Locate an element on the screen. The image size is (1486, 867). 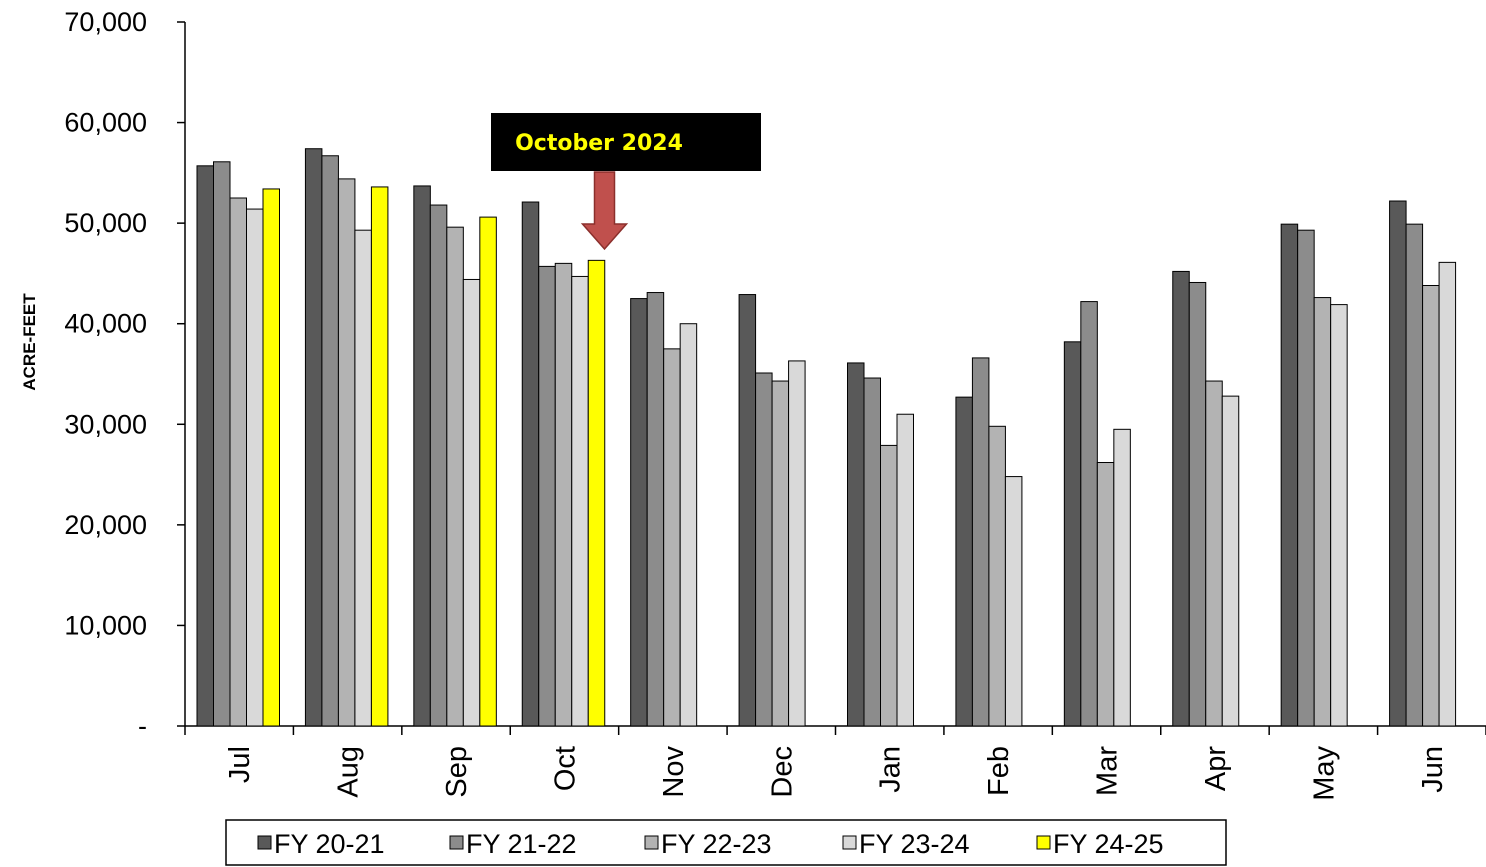
x-category-label: Jul is located at coordinates (240, 764).